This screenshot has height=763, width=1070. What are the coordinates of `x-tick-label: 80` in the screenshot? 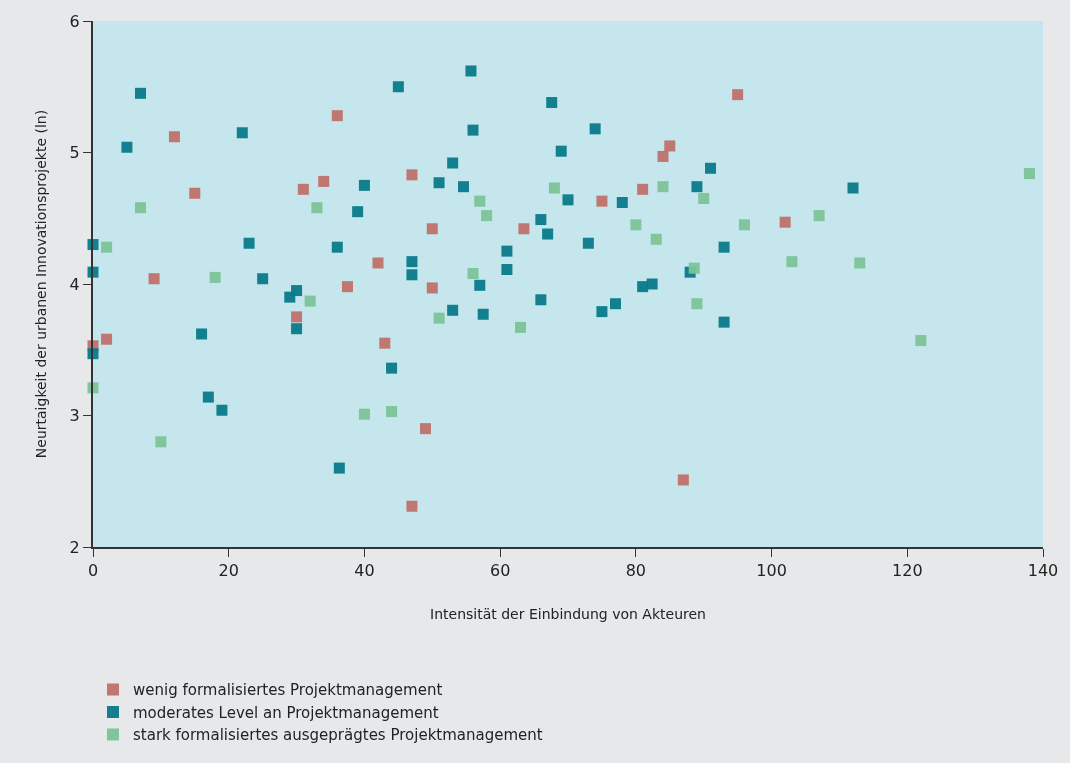 It's located at (636, 571).